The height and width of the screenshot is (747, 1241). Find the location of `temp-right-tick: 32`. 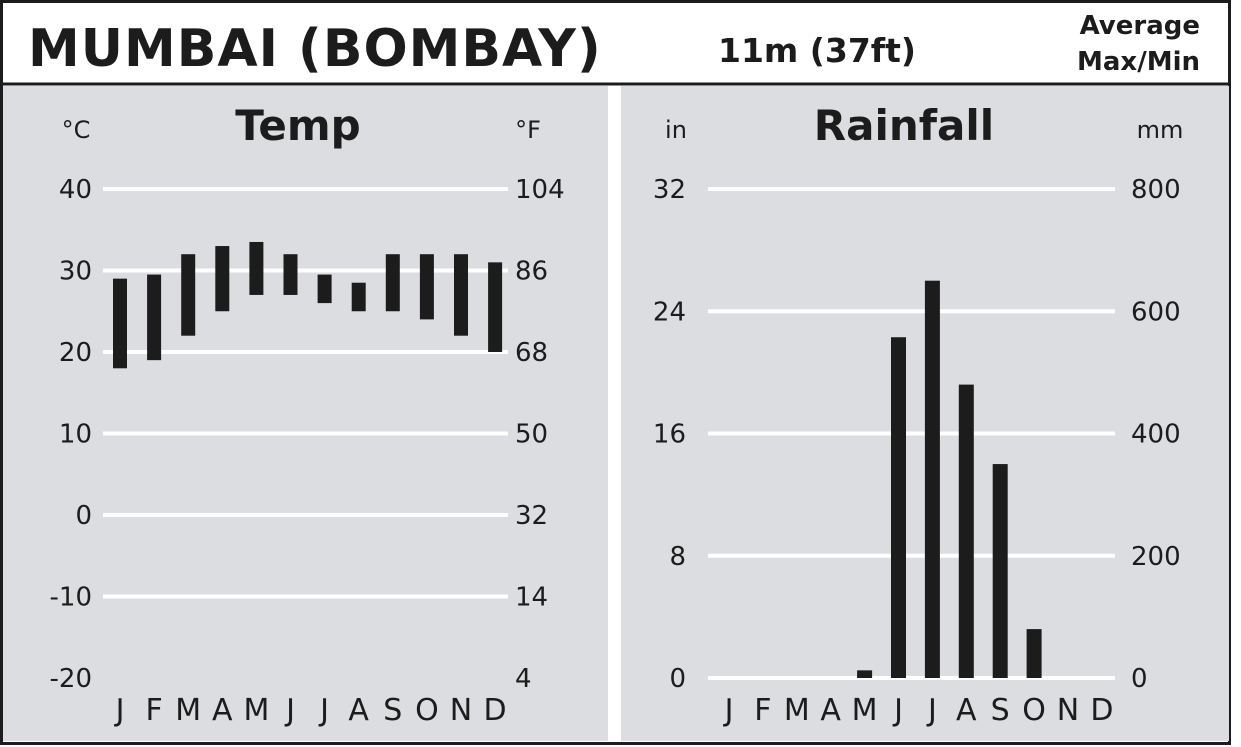

temp-right-tick: 32 is located at coordinates (531, 516).